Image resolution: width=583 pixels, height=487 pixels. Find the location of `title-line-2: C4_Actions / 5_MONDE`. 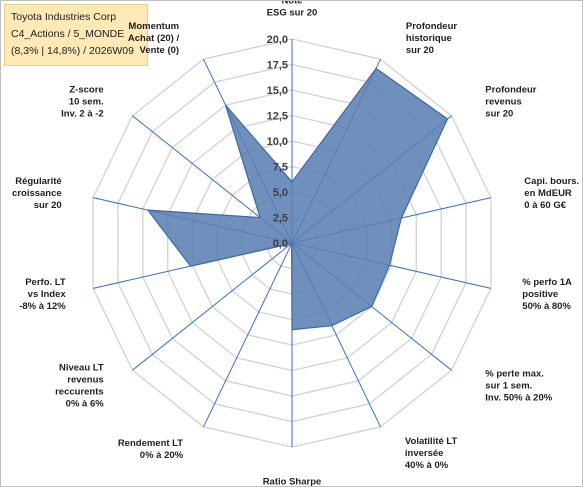

title-line-2: C4_Actions / 5_MONDE is located at coordinates (68, 34).